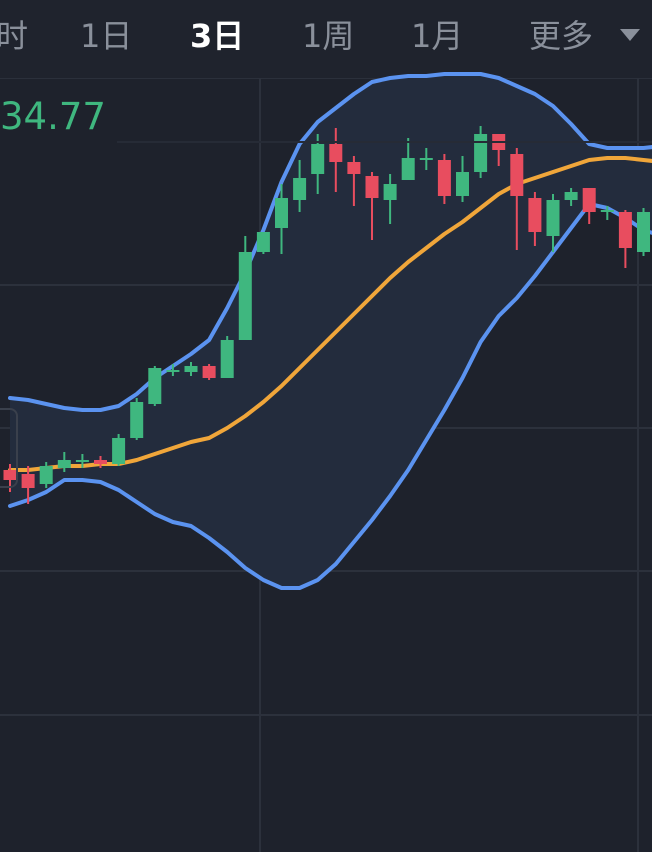 This screenshot has height=852, width=652. Describe the element at coordinates (384, 142) in the screenshot. I see `price-divider` at that location.